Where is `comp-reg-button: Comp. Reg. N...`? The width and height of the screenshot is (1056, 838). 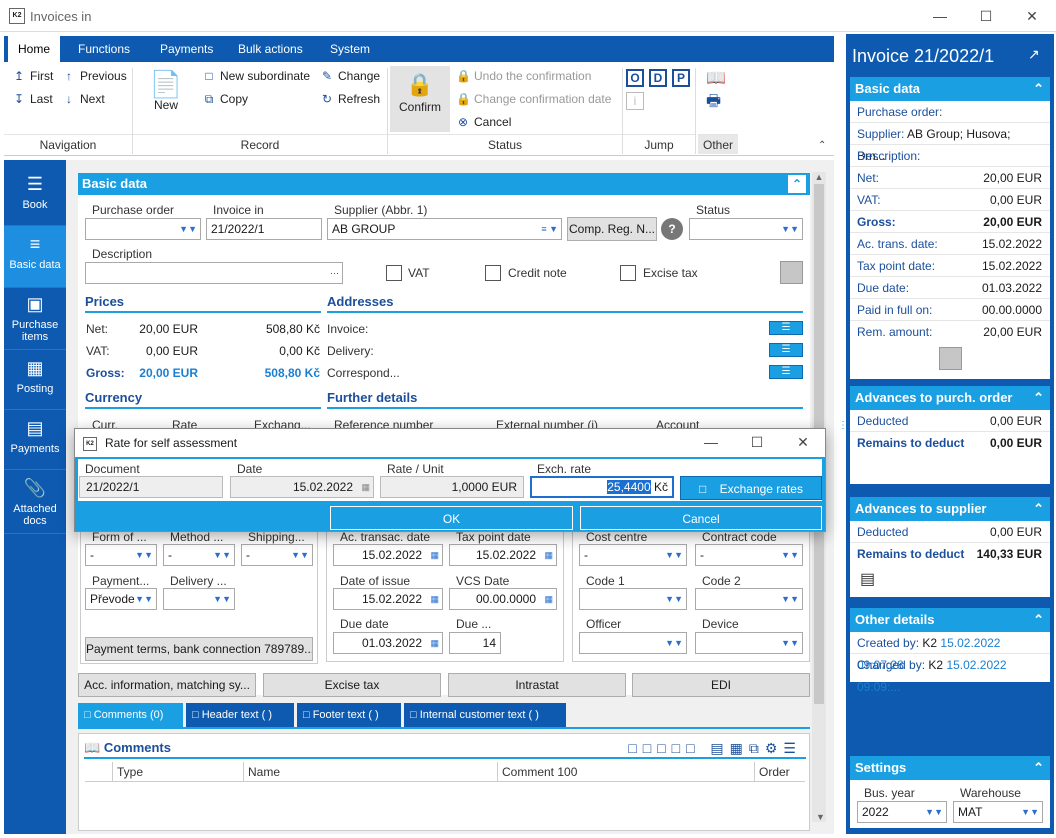
comp-reg-button: Comp. Reg. N... is located at coordinates (612, 229).